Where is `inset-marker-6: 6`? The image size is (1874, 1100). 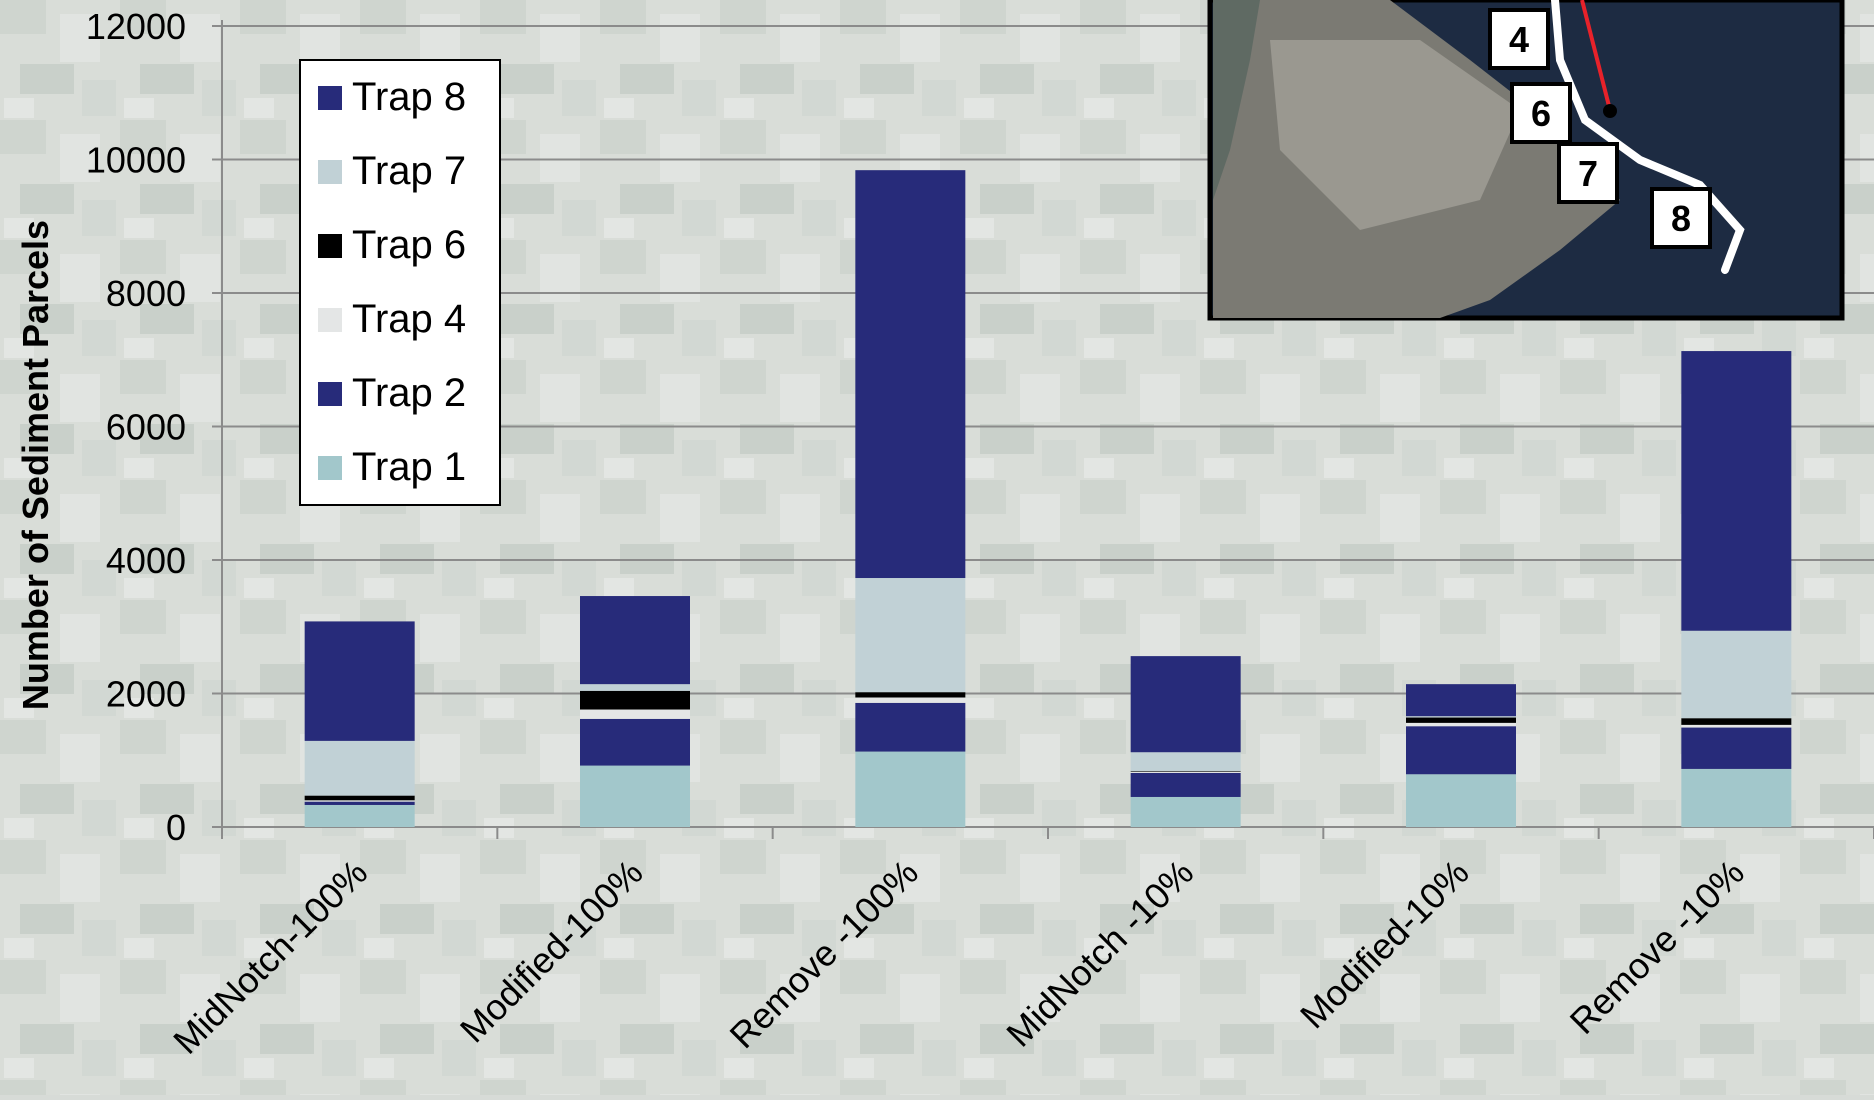
inset-marker-6: 6 is located at coordinates (1541, 113).